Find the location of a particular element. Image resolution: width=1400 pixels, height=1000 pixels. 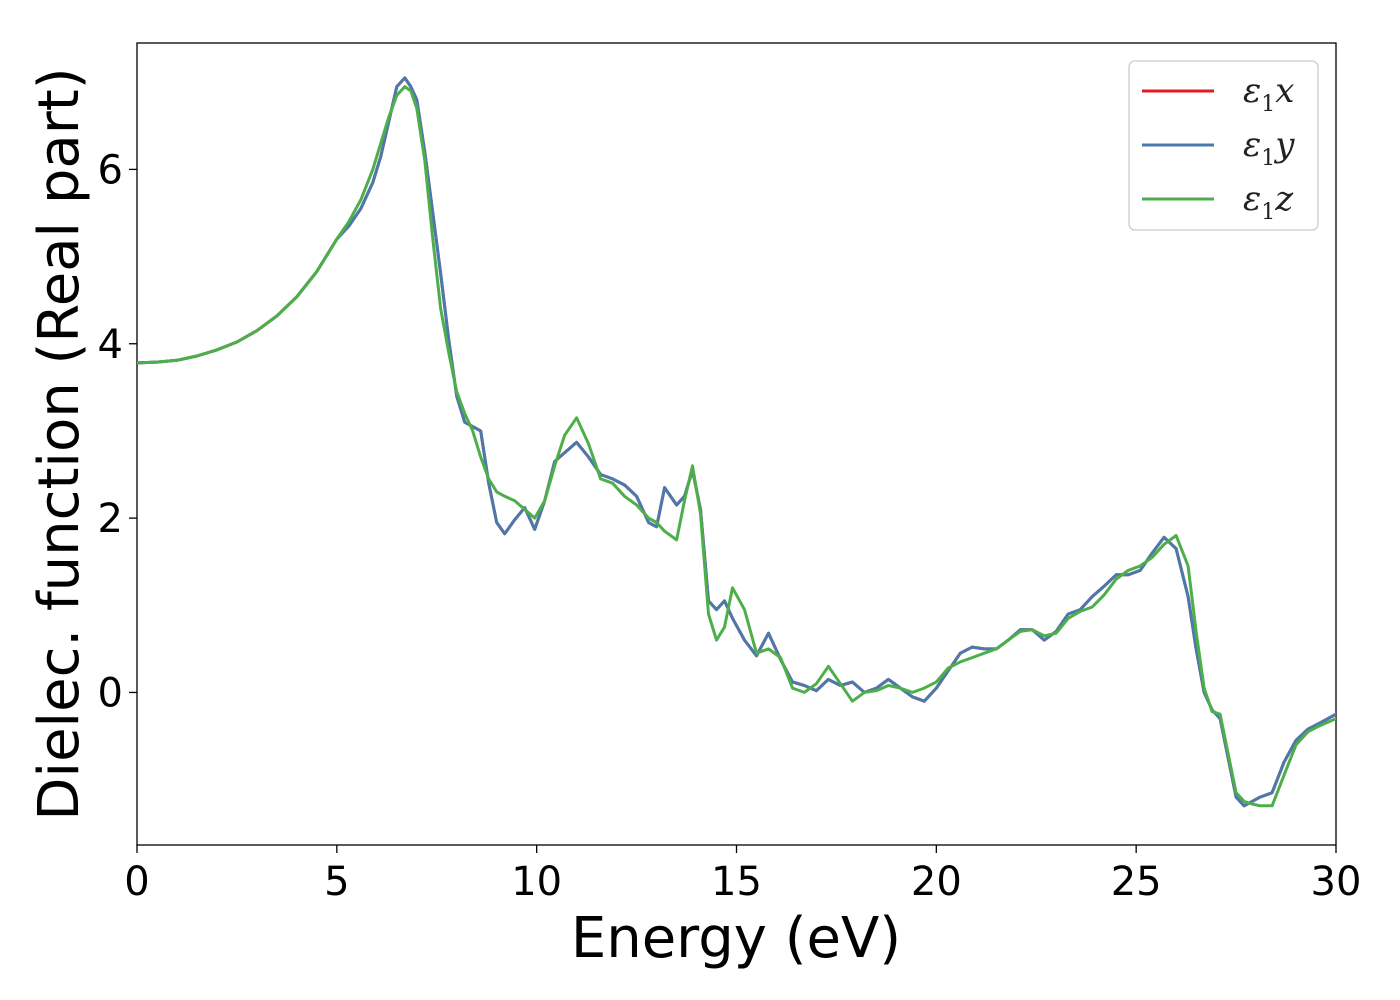

y-axis-label: Dielec. function (Real part) is located at coordinates (59, 443).